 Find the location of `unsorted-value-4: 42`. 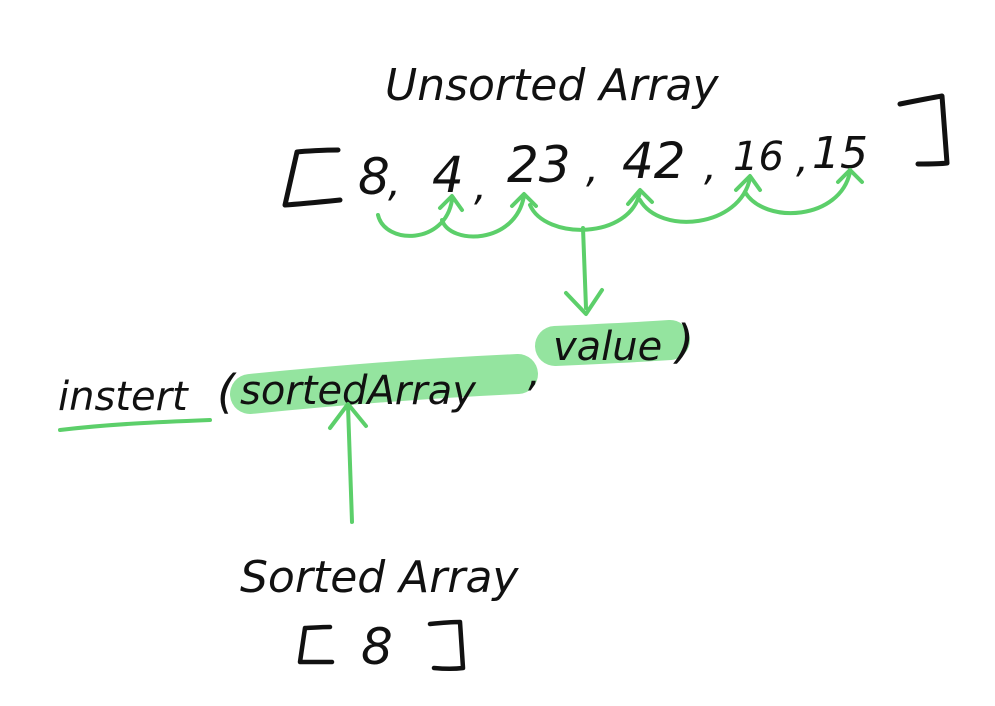

unsorted-value-4: 42 is located at coordinates (654, 161).